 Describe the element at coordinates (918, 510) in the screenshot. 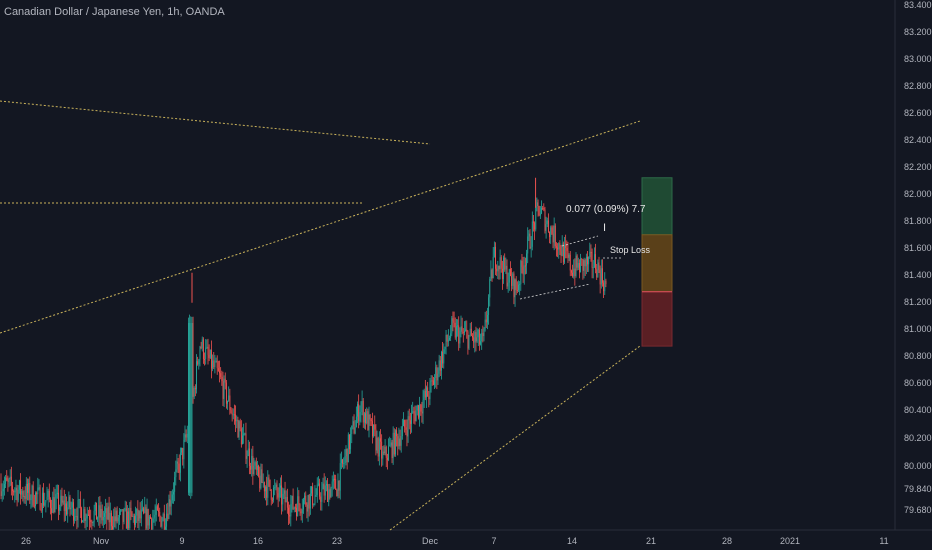

I see `y-tick-label: 79.680` at that location.